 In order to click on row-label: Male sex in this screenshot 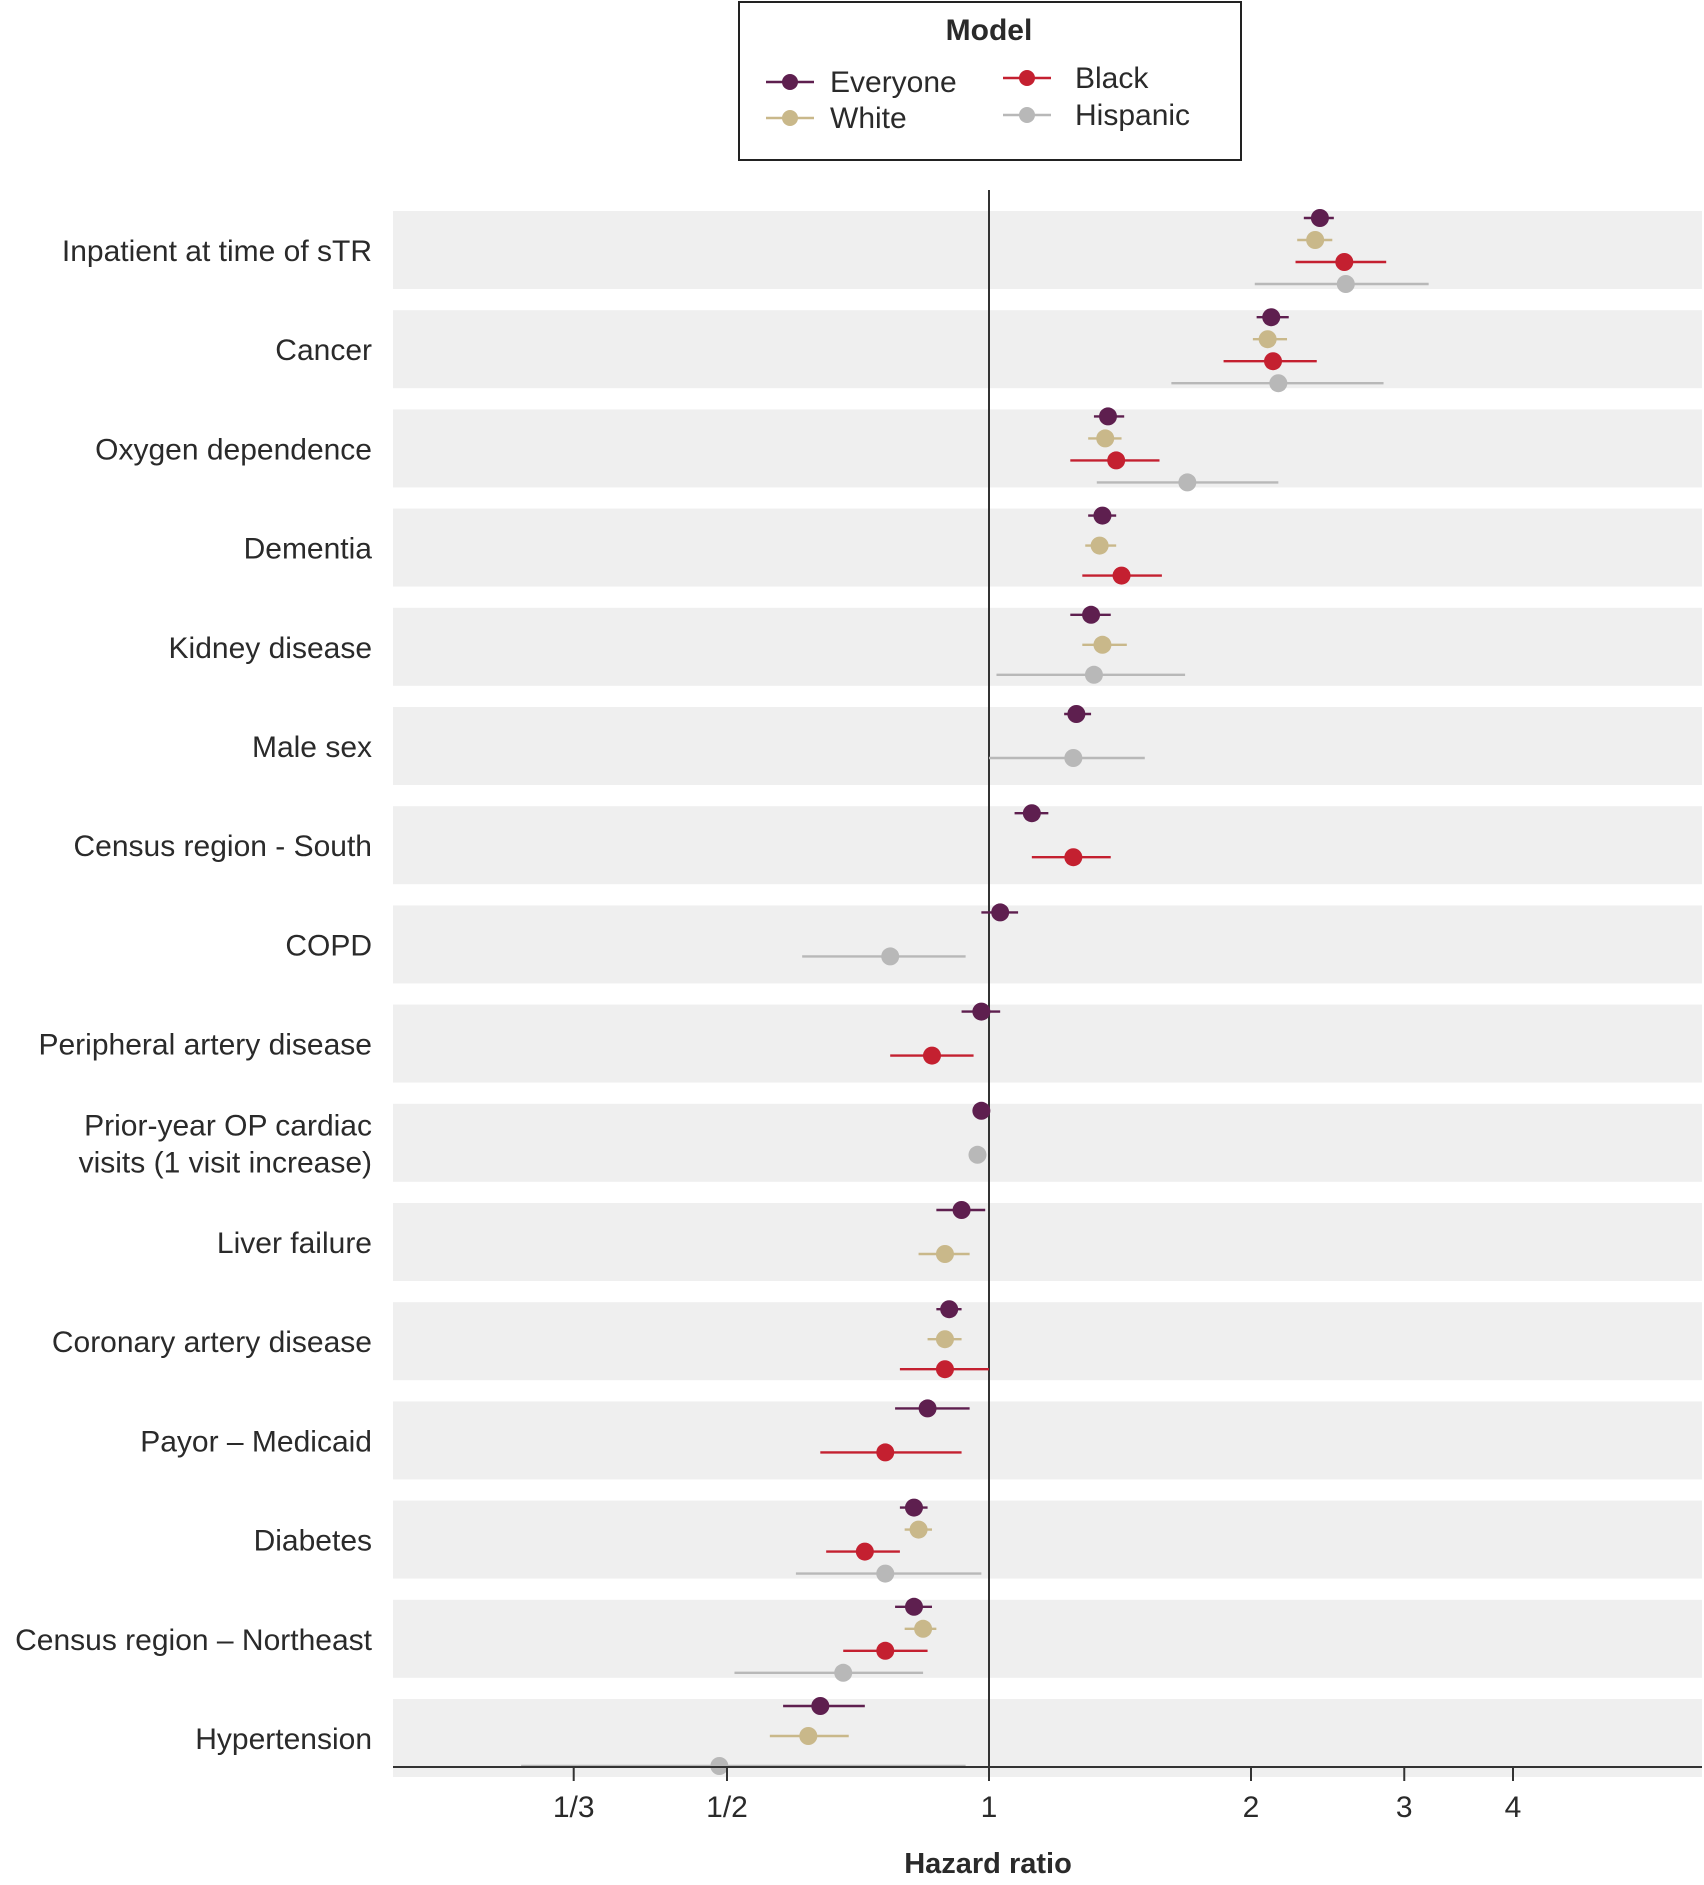, I will do `click(312, 747)`.